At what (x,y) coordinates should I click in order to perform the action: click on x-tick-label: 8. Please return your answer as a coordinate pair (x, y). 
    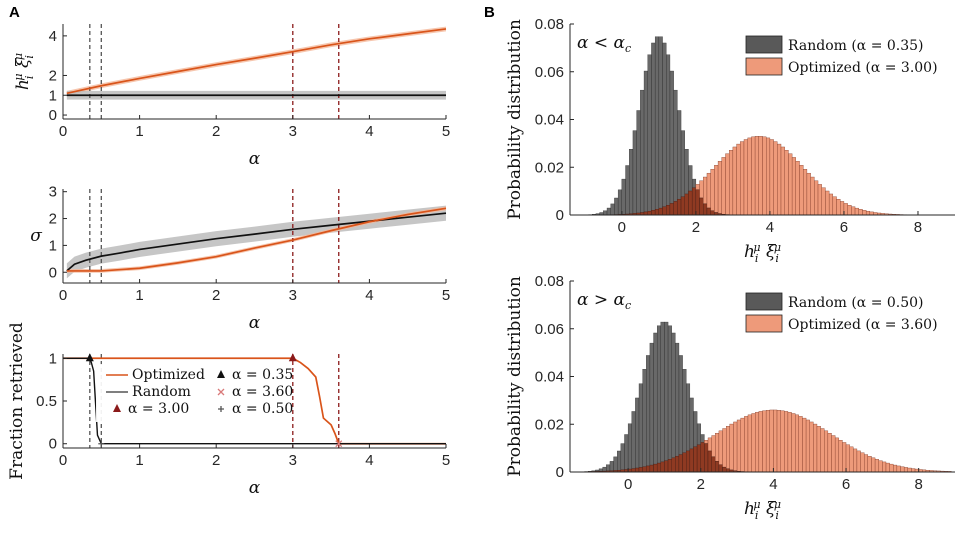
    Looking at the image, I should click on (918, 227).